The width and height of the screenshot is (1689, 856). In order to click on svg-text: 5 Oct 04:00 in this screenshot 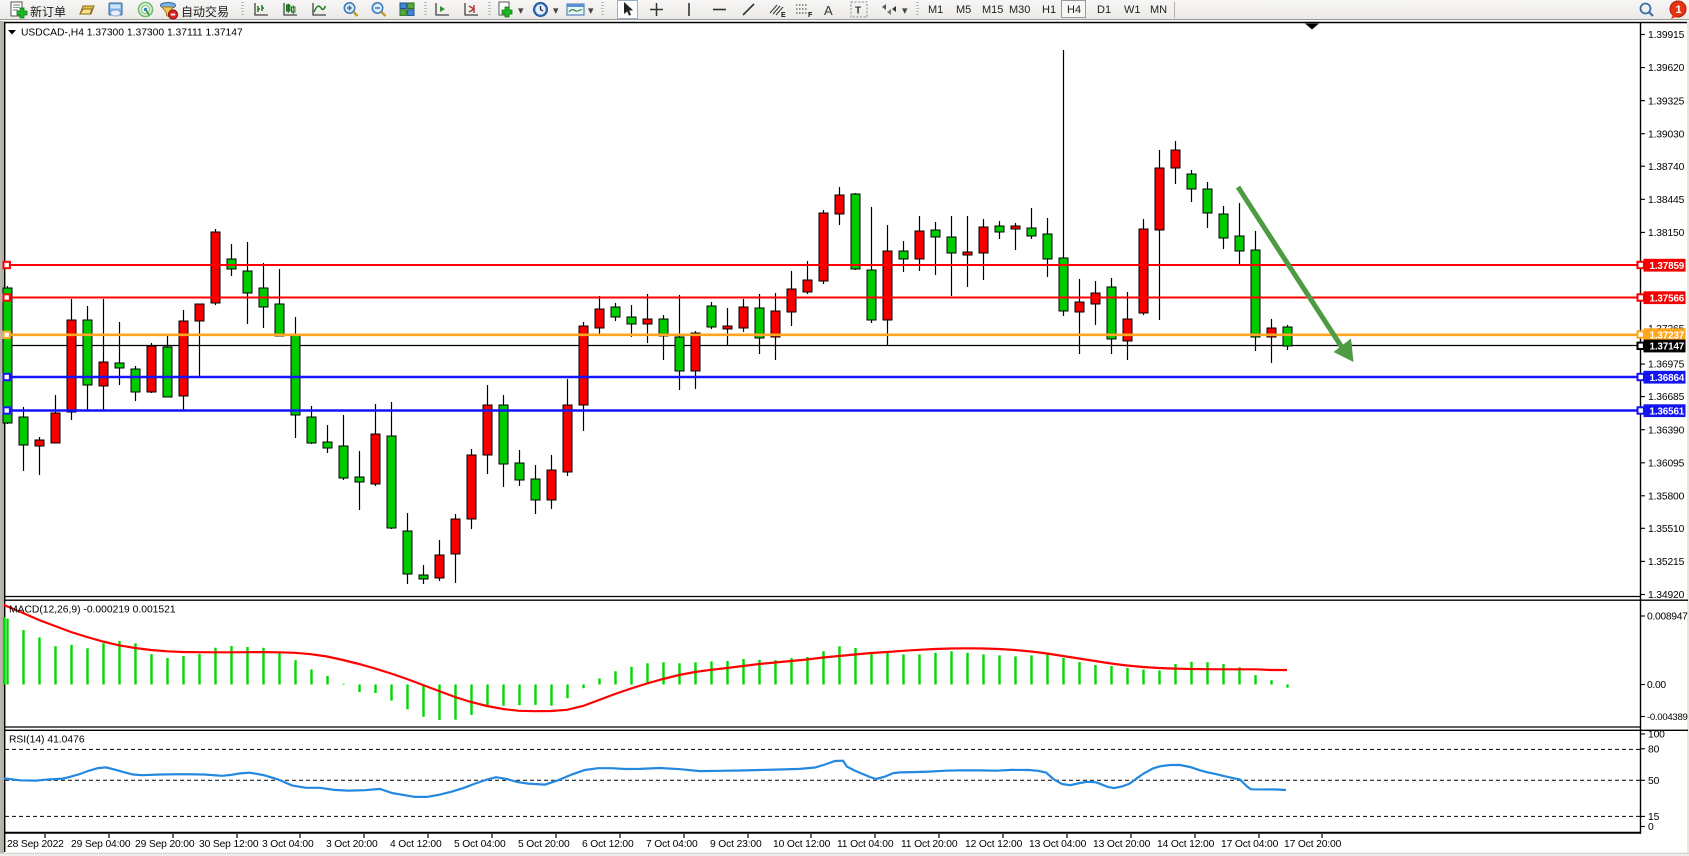, I will do `click(480, 844)`.